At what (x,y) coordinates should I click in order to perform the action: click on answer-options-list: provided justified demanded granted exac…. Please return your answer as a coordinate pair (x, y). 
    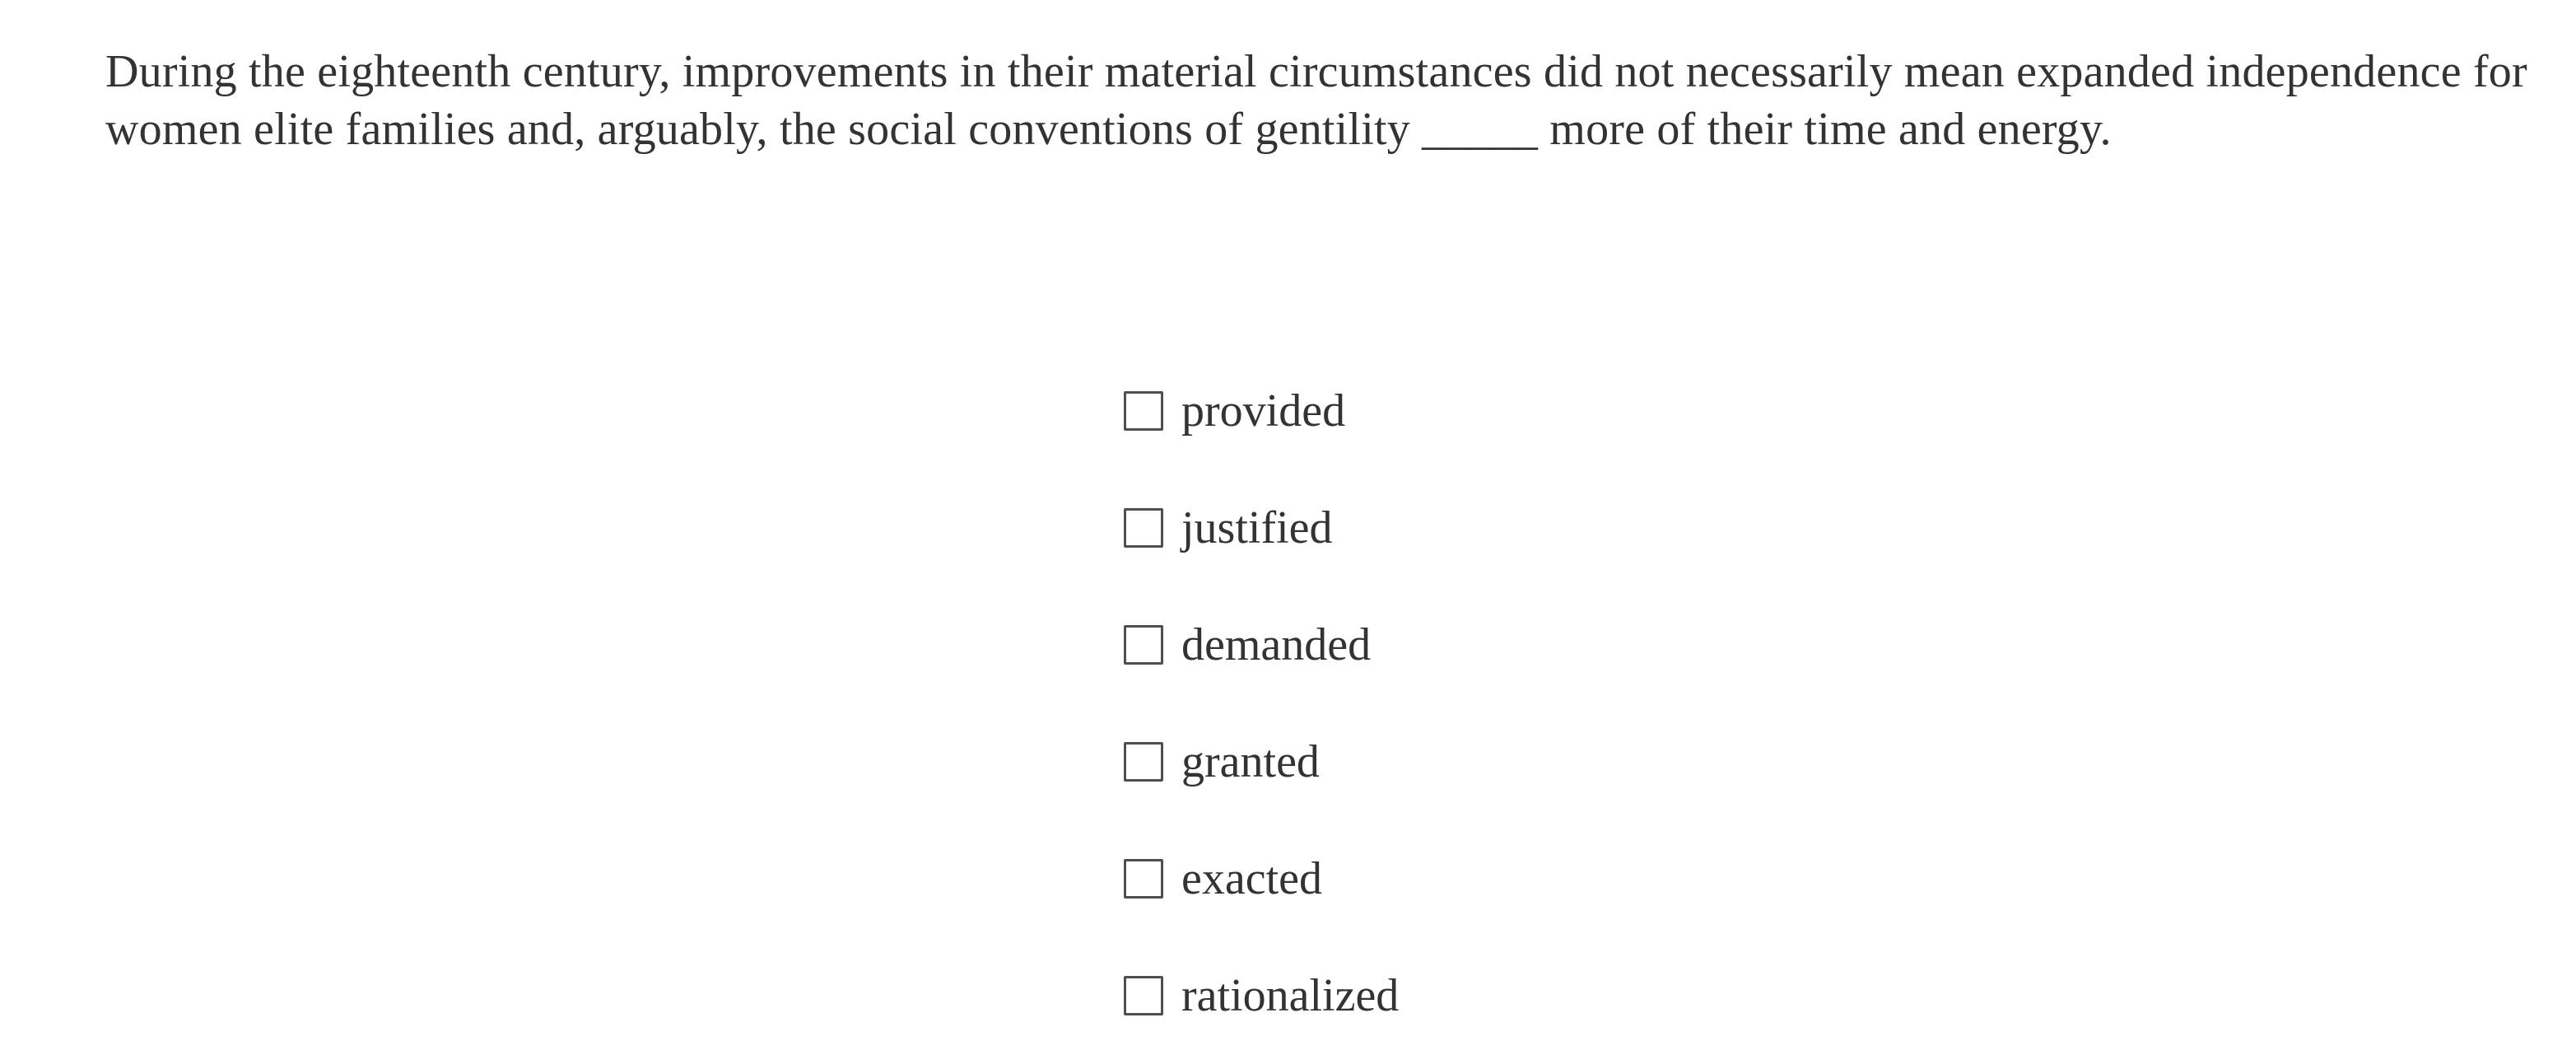
    Looking at the image, I should click on (1262, 703).